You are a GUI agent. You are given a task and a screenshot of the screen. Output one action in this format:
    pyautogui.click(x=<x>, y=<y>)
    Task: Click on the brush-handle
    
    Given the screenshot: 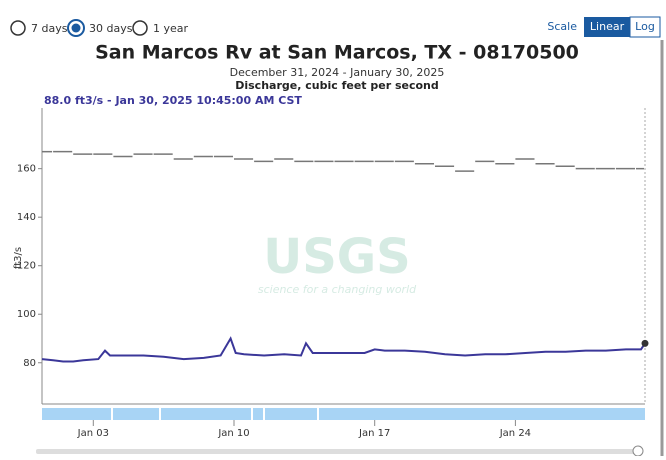 What is the action you would take?
    pyautogui.click(x=638, y=451)
    